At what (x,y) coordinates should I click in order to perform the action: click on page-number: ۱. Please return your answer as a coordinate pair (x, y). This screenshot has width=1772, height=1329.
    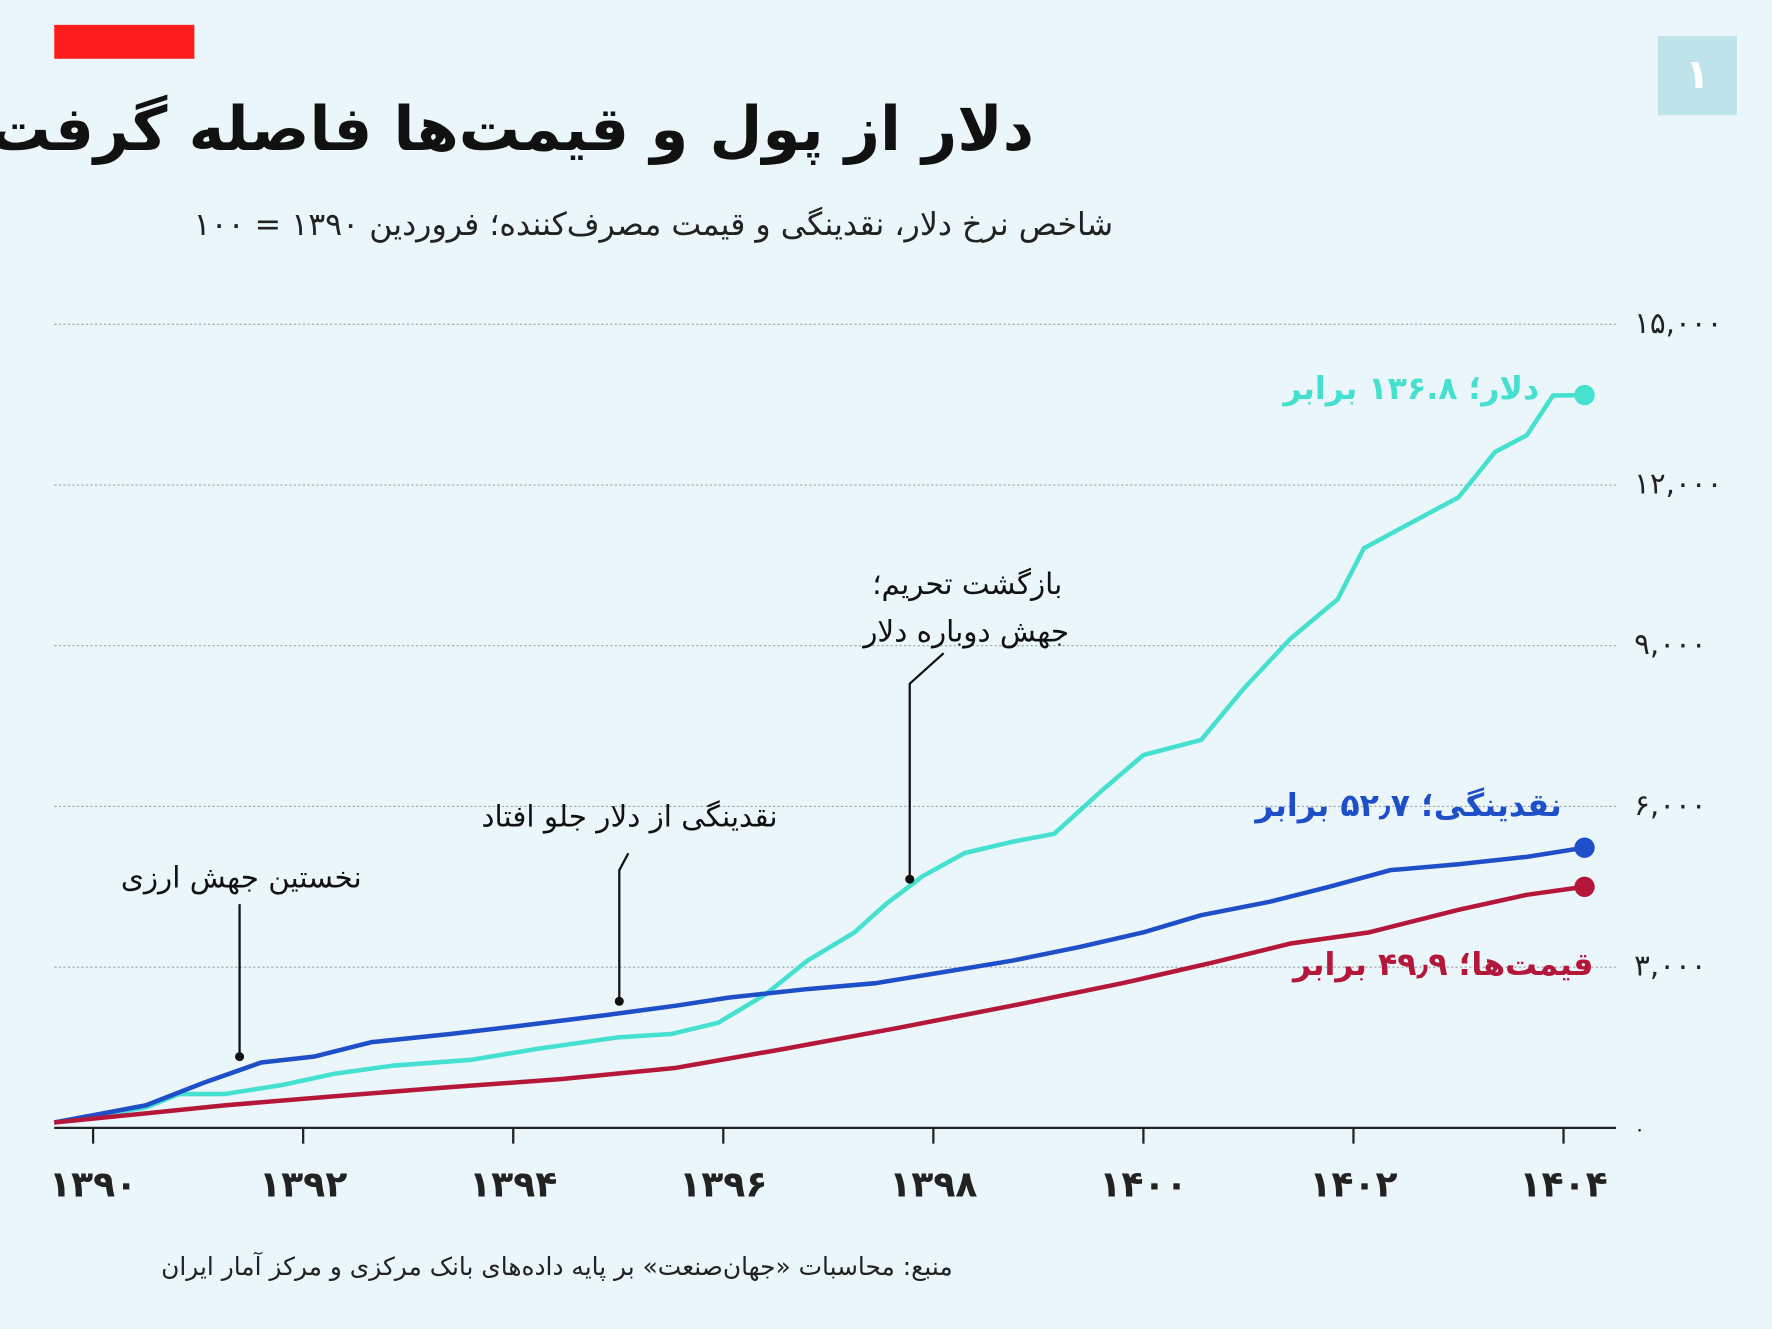
    Looking at the image, I should click on (1697, 74).